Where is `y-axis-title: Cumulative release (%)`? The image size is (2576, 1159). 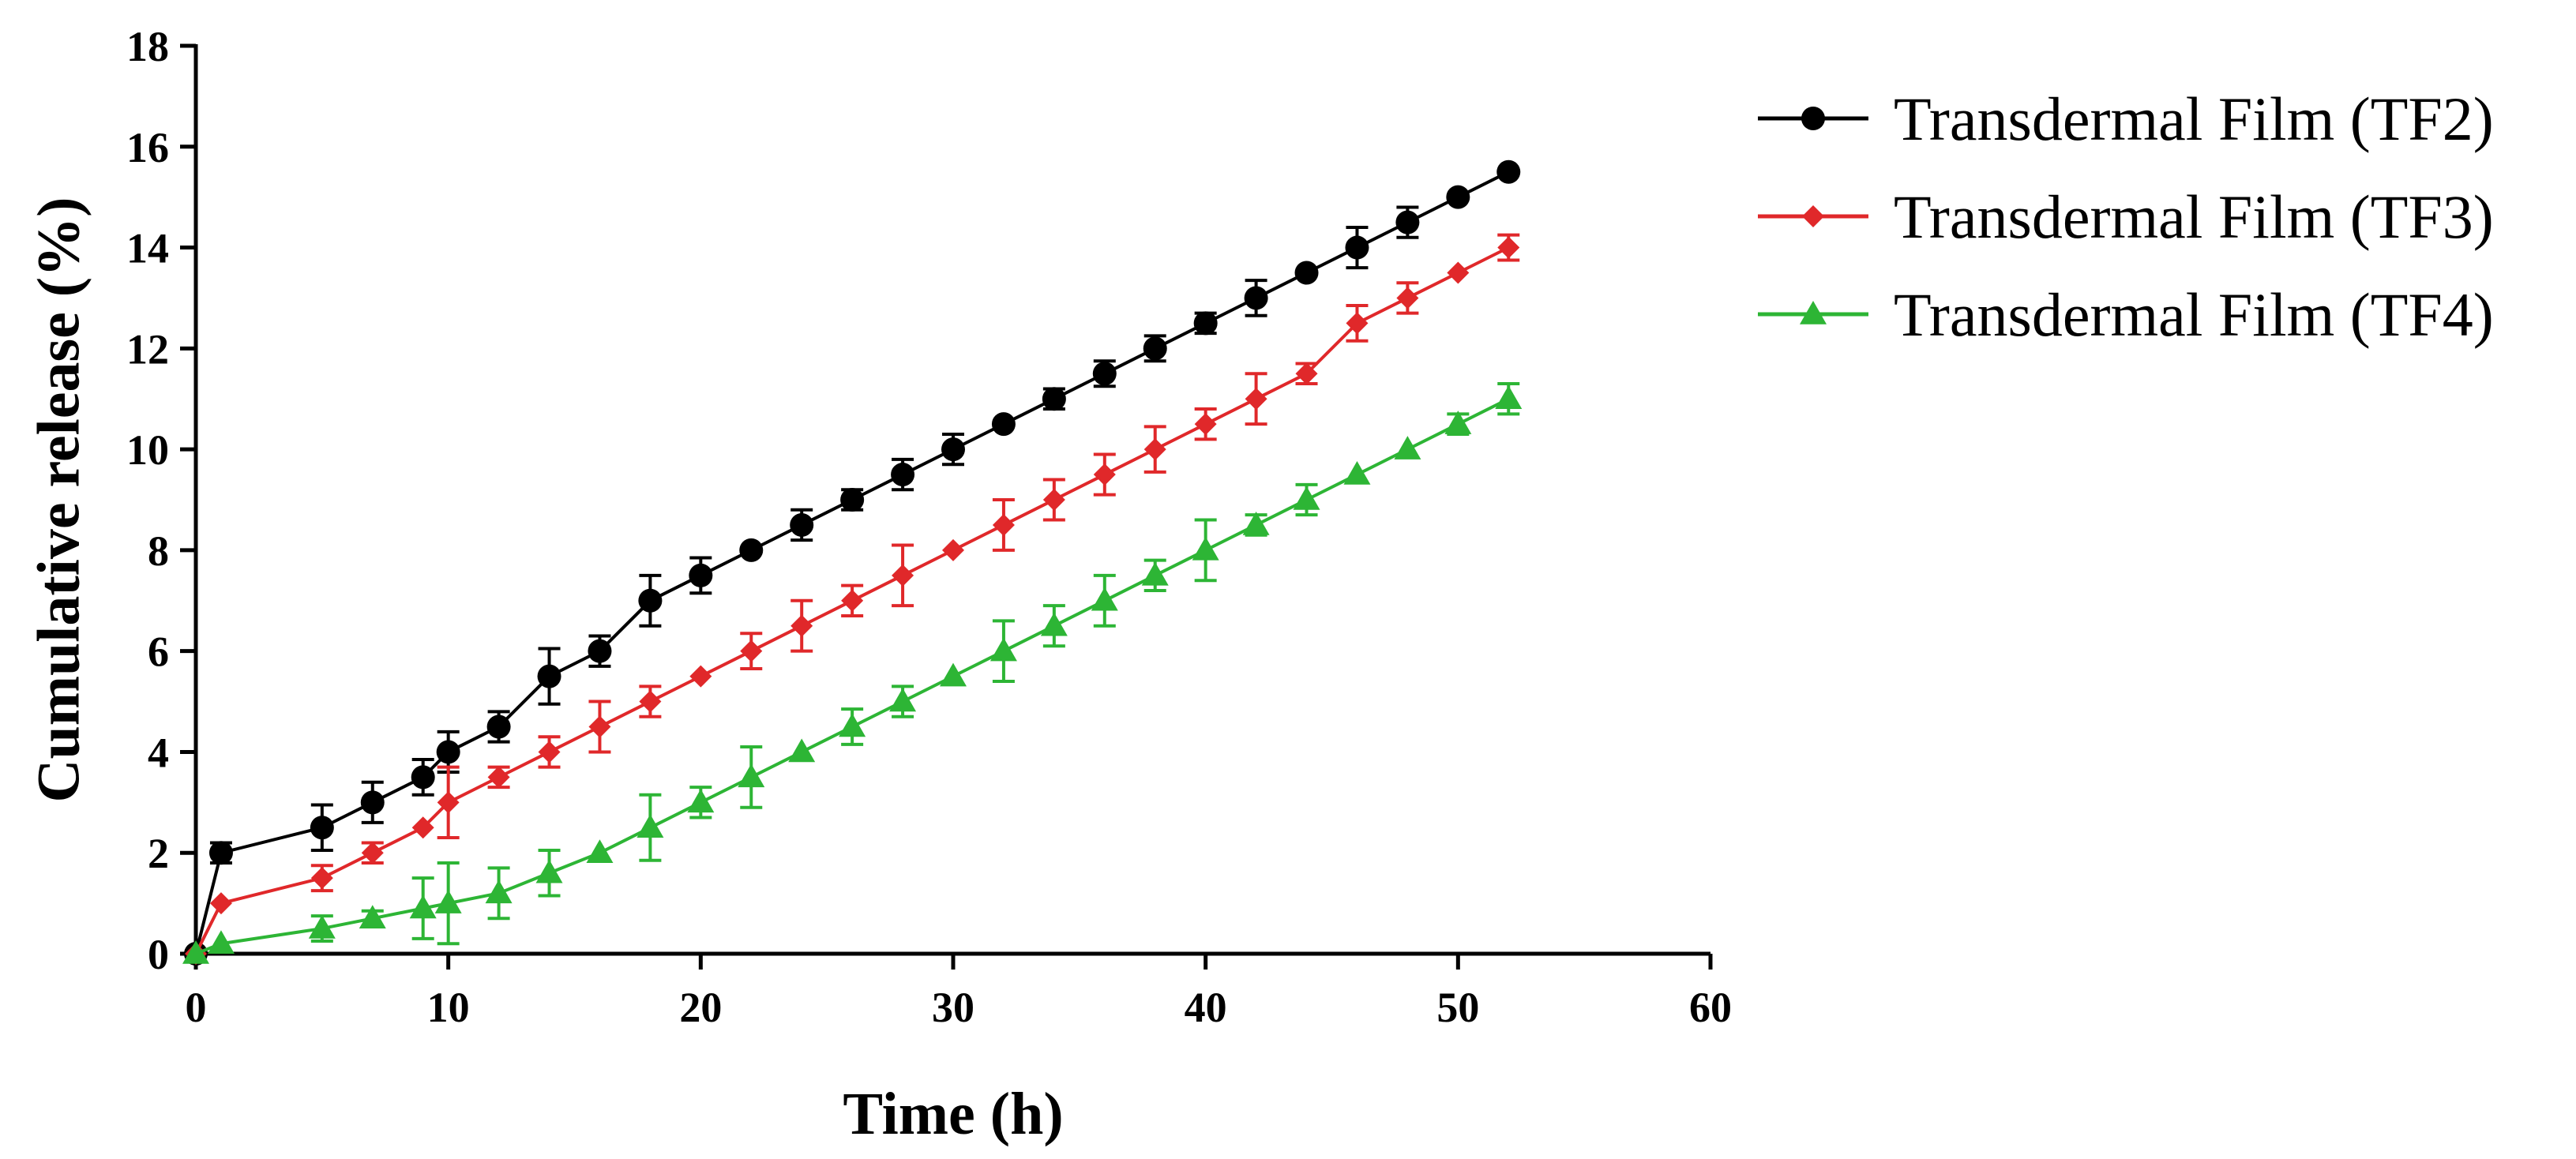 y-axis-title: Cumulative release (%) is located at coordinates (58, 500).